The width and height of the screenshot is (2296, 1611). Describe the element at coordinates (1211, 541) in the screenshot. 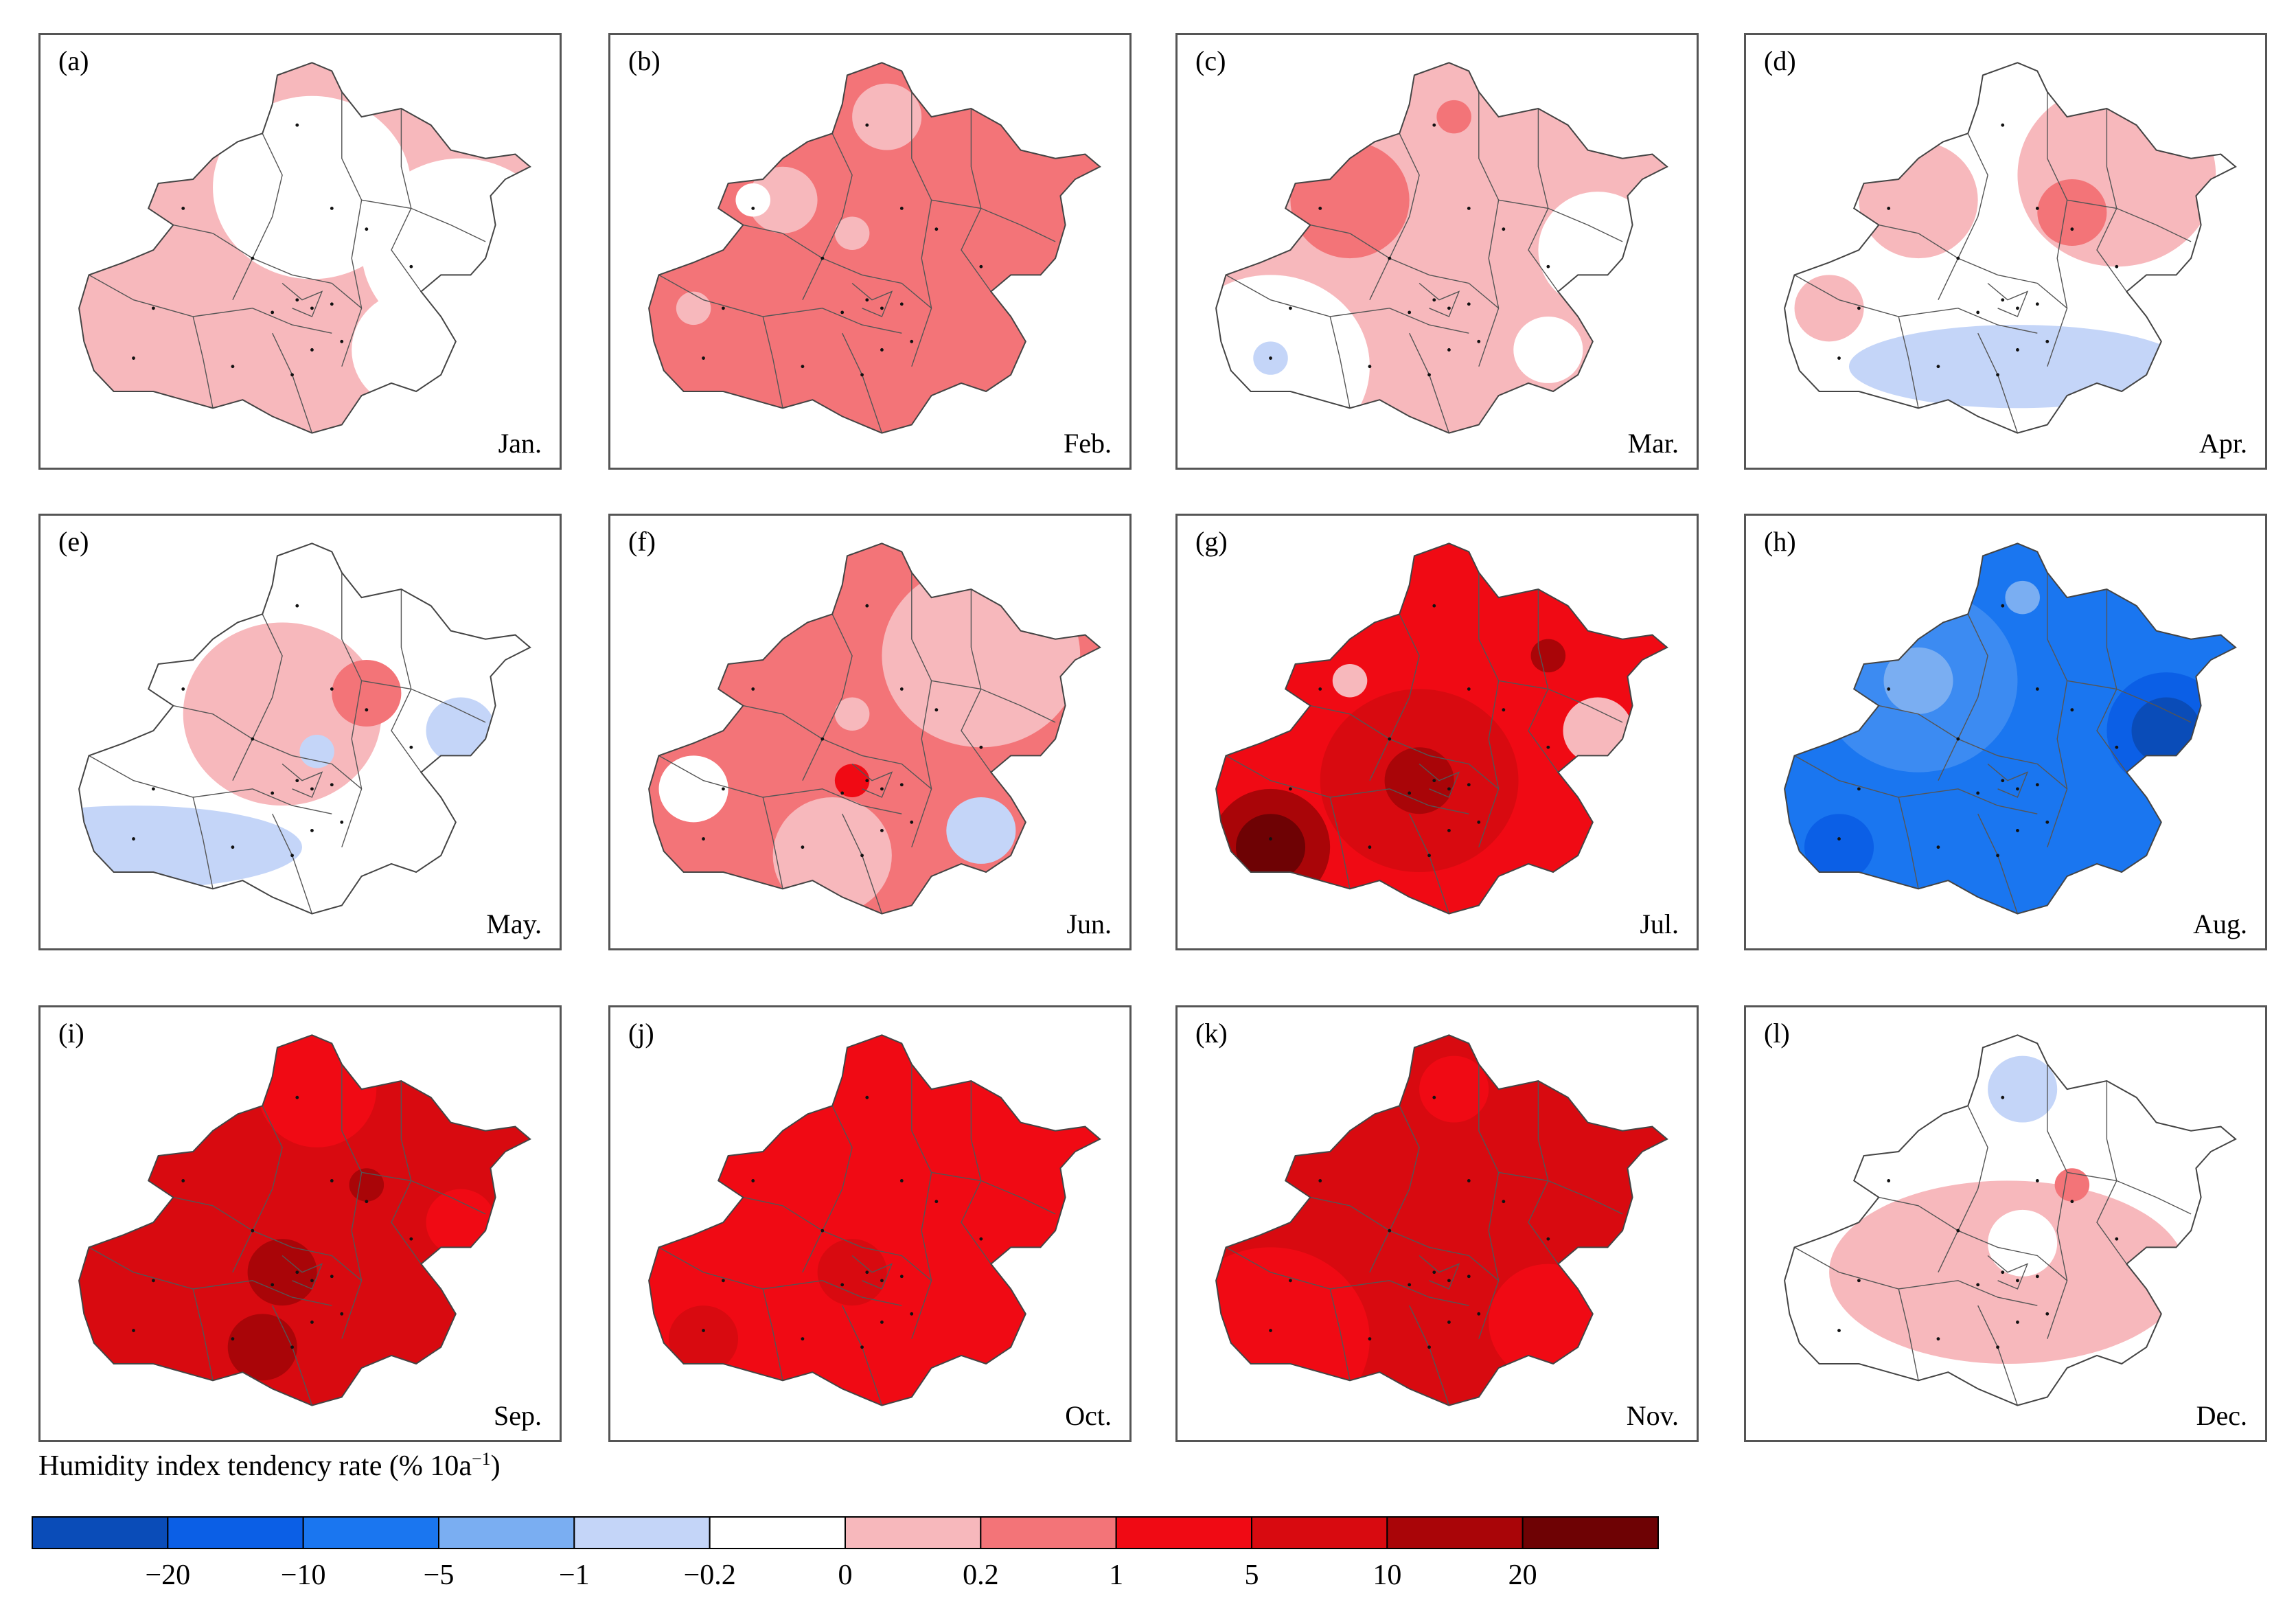

I see `panel-label: (g)` at that location.